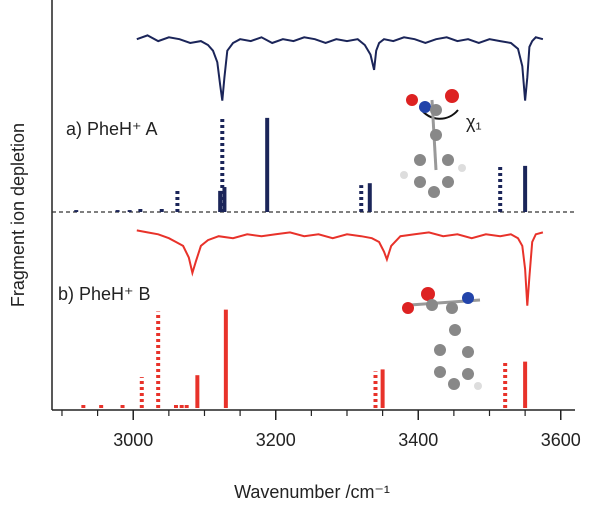 This screenshot has width=590, height=507. What do you see at coordinates (418, 440) in the screenshot?
I see `x-tick-label: 3400` at bounding box center [418, 440].